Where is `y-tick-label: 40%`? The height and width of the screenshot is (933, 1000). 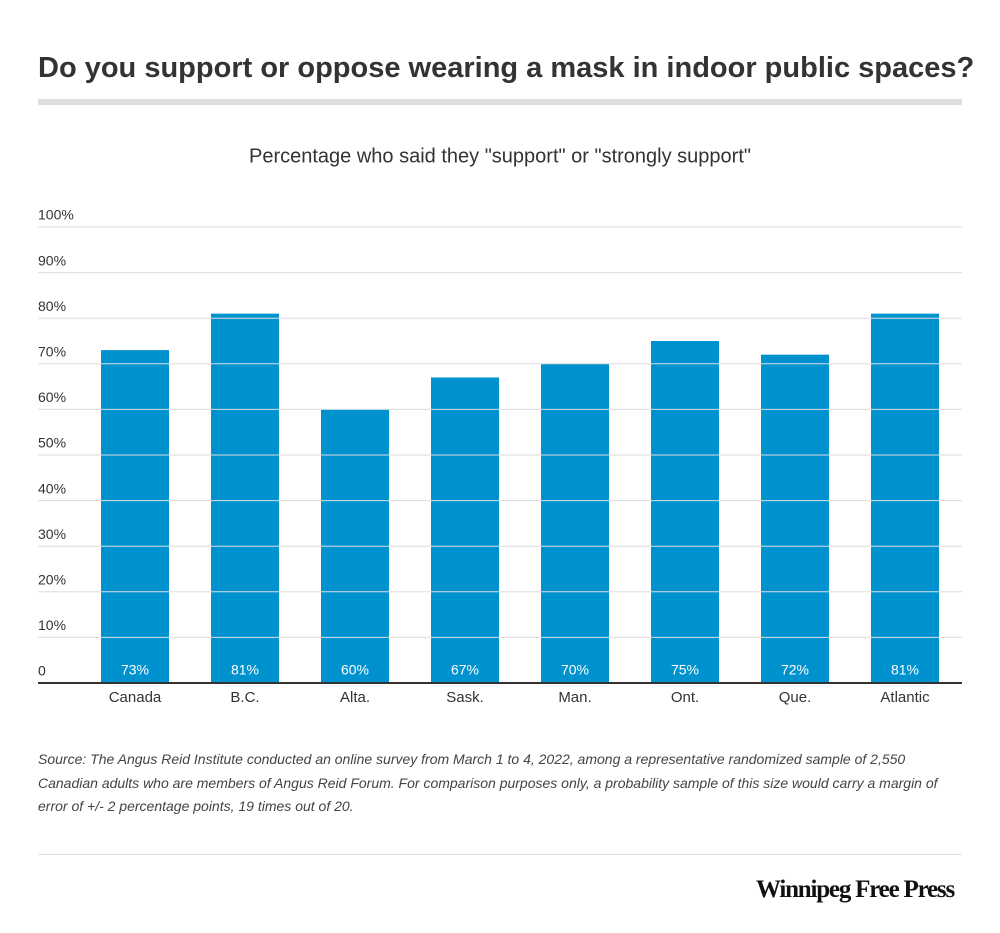
y-tick-label: 40% is located at coordinates (52, 488).